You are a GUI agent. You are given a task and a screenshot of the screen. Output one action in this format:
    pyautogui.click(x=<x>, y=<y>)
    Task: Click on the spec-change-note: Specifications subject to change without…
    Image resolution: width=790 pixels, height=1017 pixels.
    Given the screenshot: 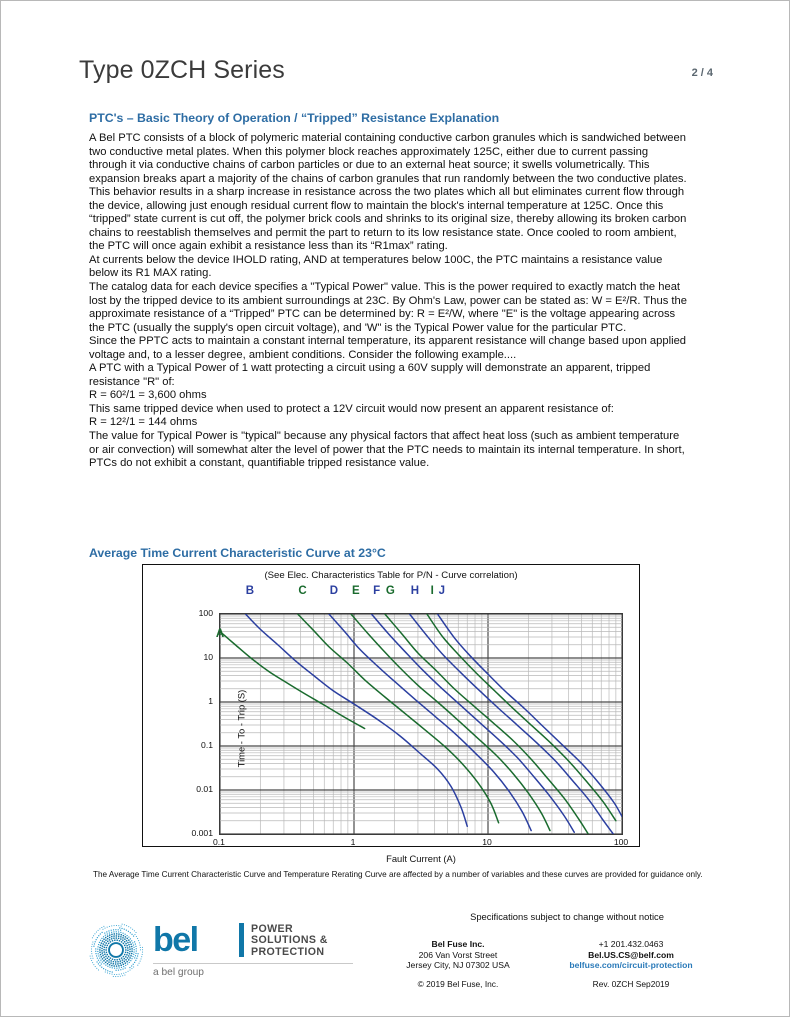 What is the action you would take?
    pyautogui.click(x=567, y=916)
    